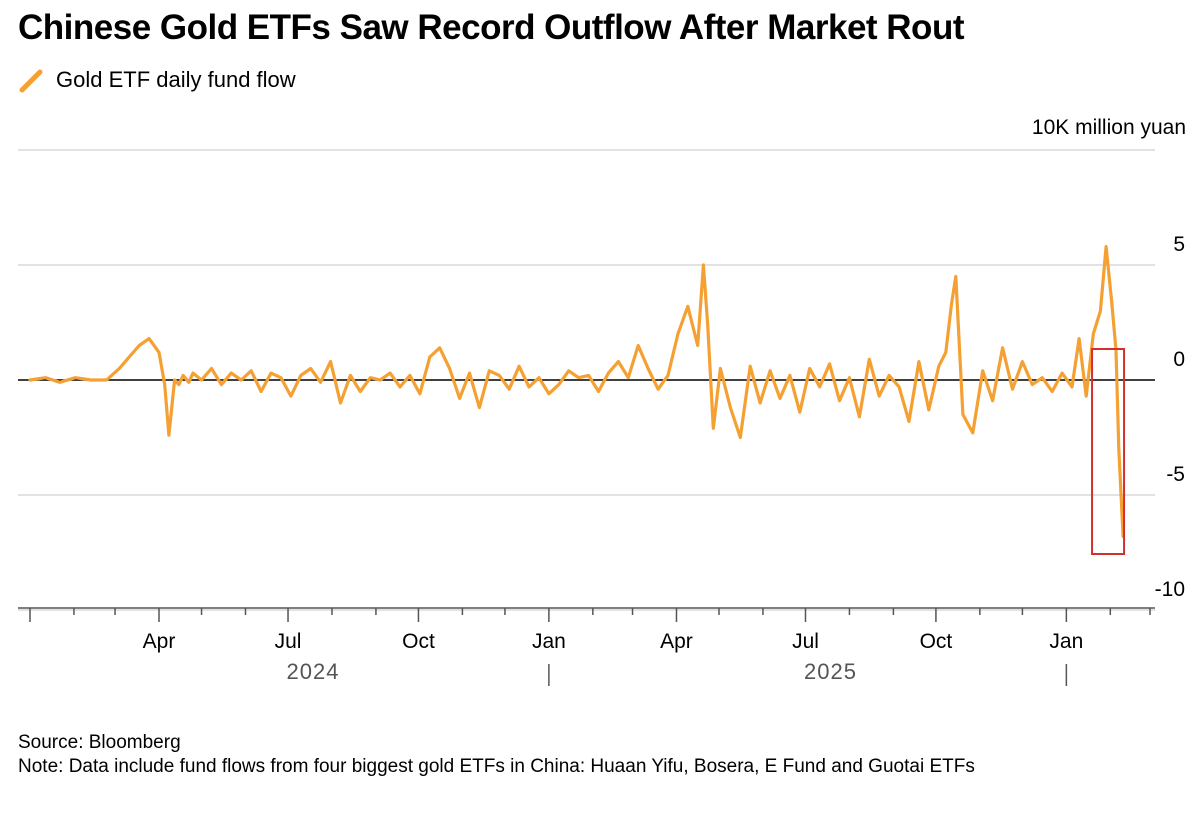 This screenshot has height=826, width=1200. I want to click on legend: Gold ETF daily fund flow, so click(157, 80).